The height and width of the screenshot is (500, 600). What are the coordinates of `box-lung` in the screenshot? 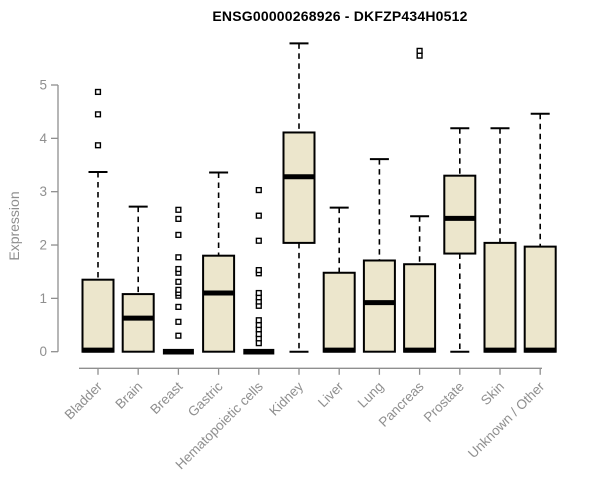 It's located at (379, 306).